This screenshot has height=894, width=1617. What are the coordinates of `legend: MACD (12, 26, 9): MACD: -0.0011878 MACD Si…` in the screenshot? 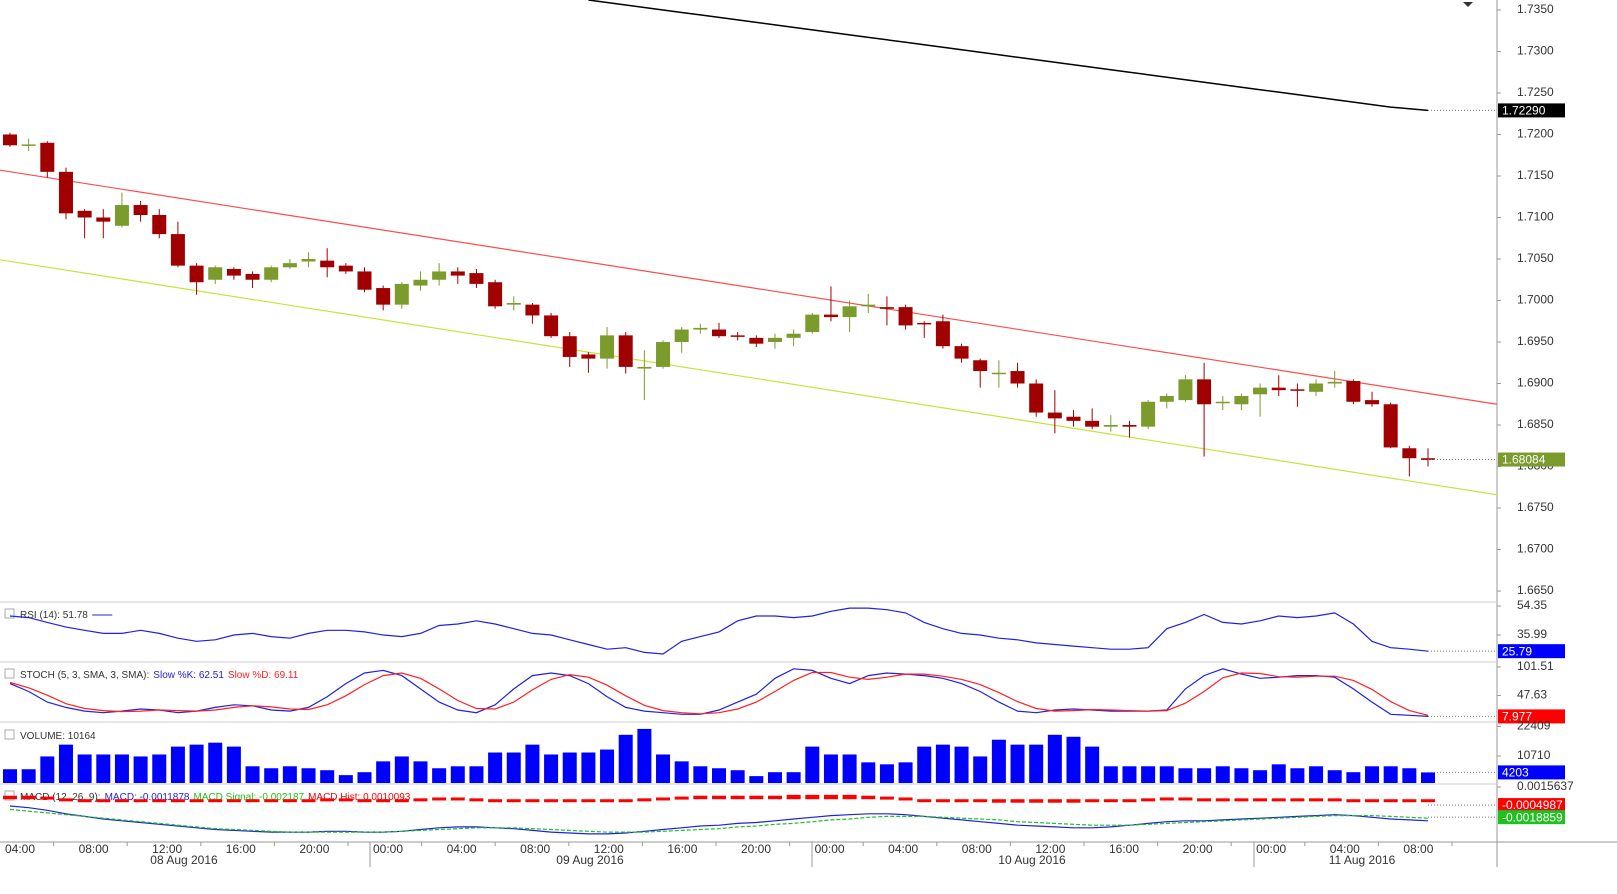 It's located at (215, 797).